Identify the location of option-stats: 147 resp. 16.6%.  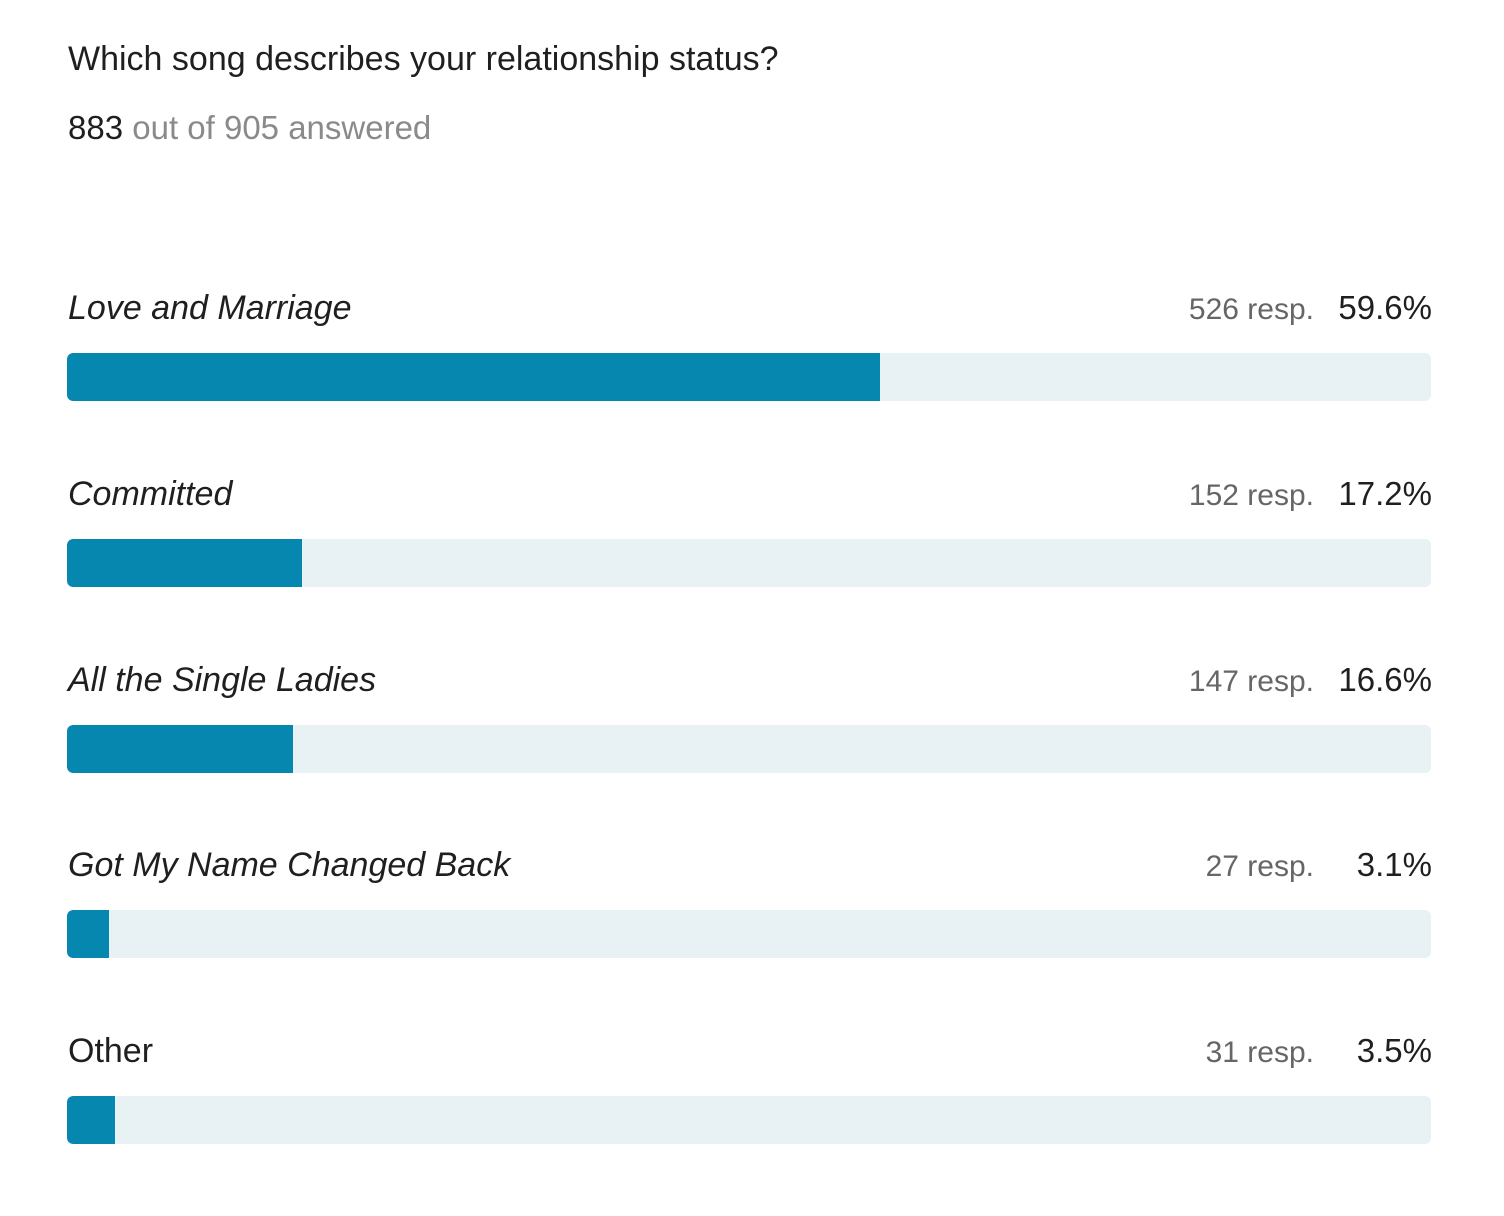
(1310, 680).